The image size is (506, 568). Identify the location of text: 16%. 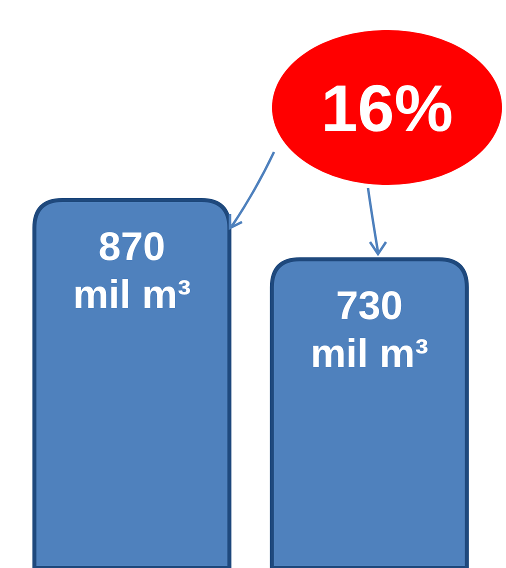
(387, 107).